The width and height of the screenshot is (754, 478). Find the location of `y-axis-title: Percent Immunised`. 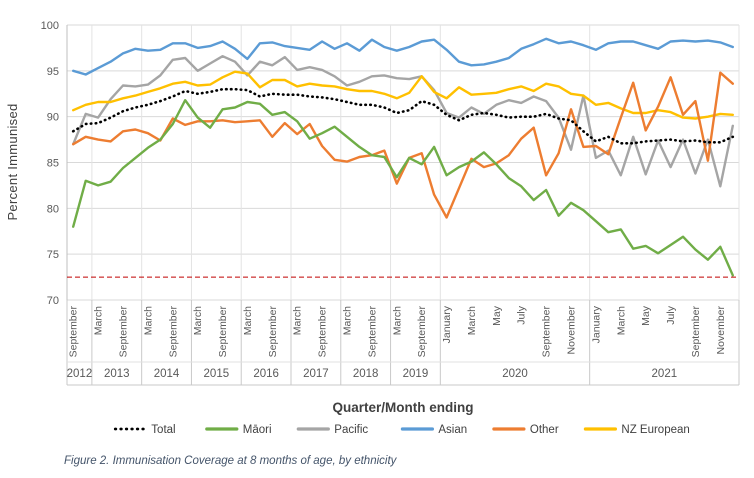

y-axis-title: Percent Immunised is located at coordinates (12, 161).